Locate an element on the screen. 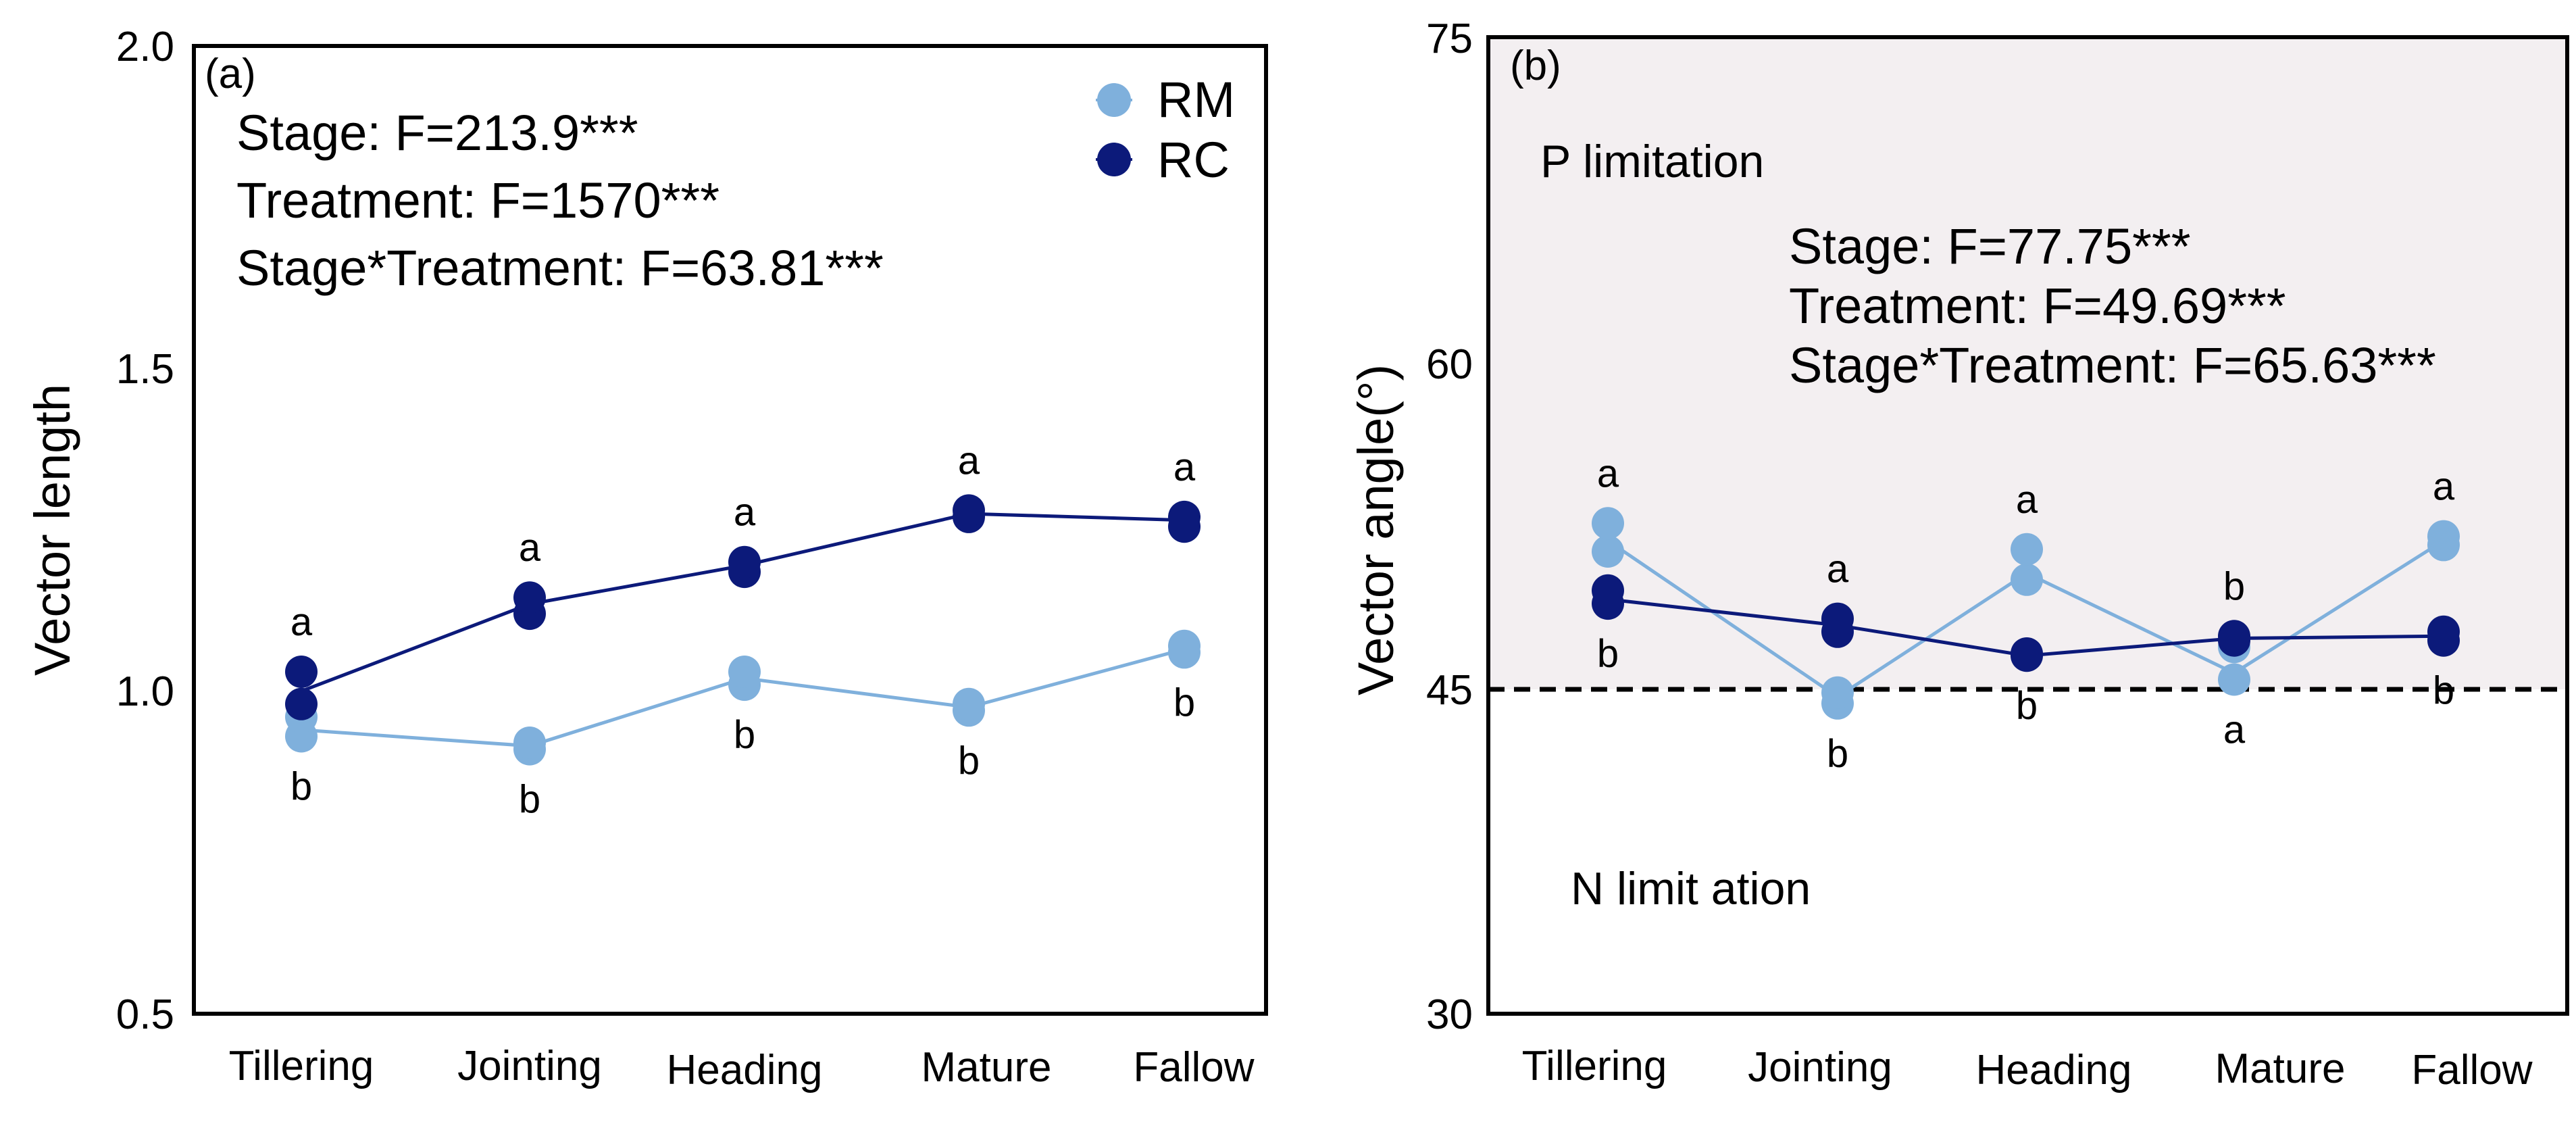  panel-a-y-tick-label: 2.0 is located at coordinates (145, 47).